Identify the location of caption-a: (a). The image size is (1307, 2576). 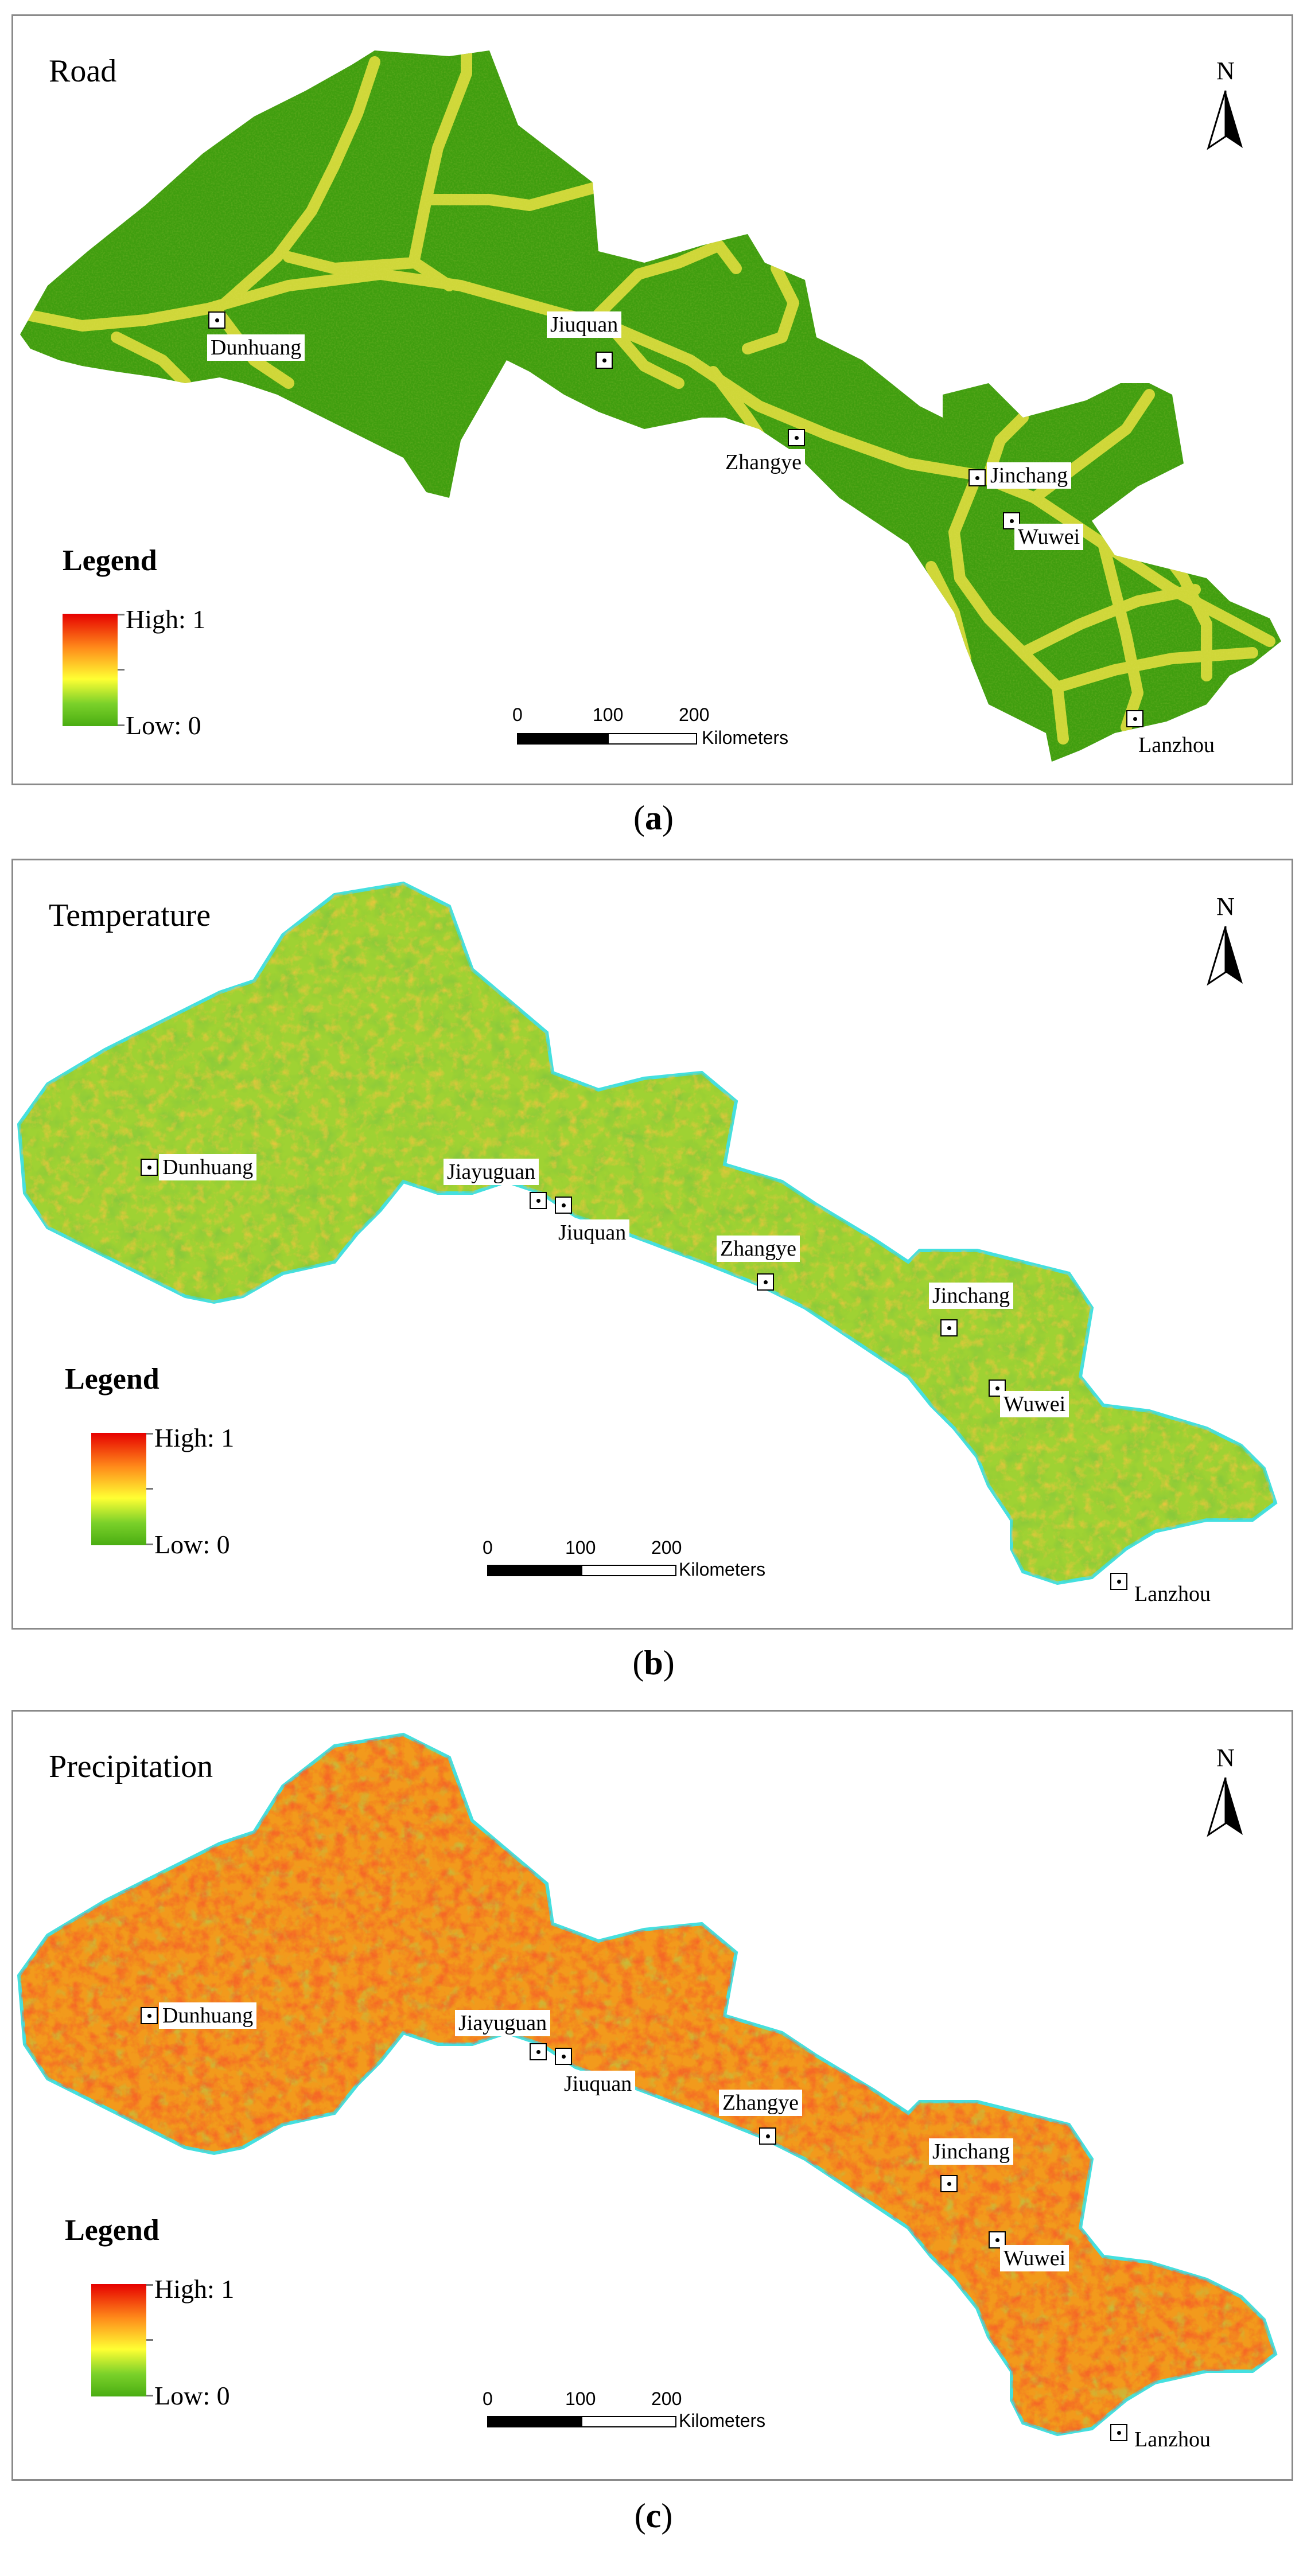
(653, 818).